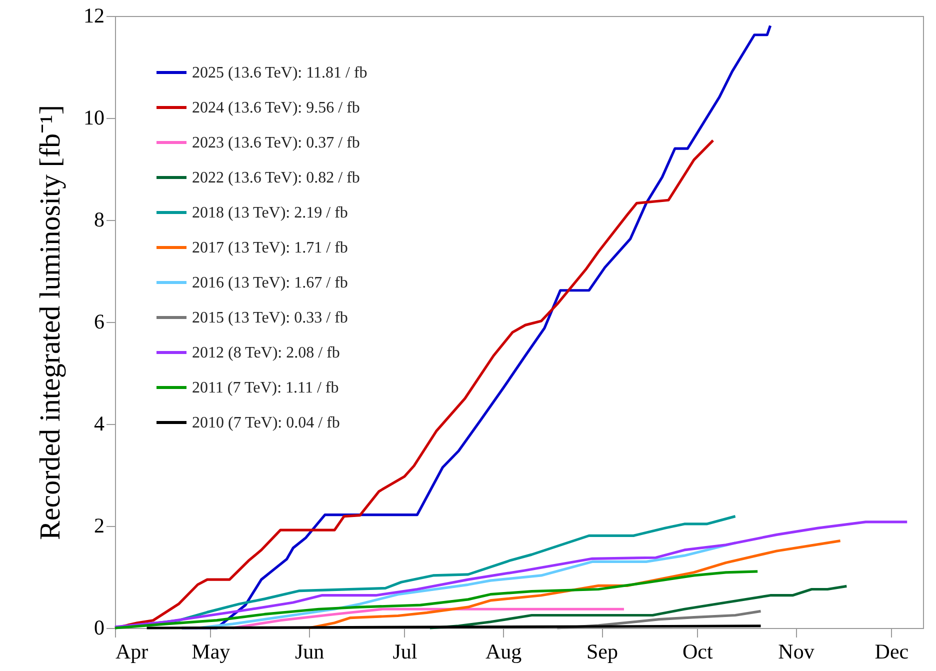  I want to click on y-tick-label: 4, so click(99, 424).